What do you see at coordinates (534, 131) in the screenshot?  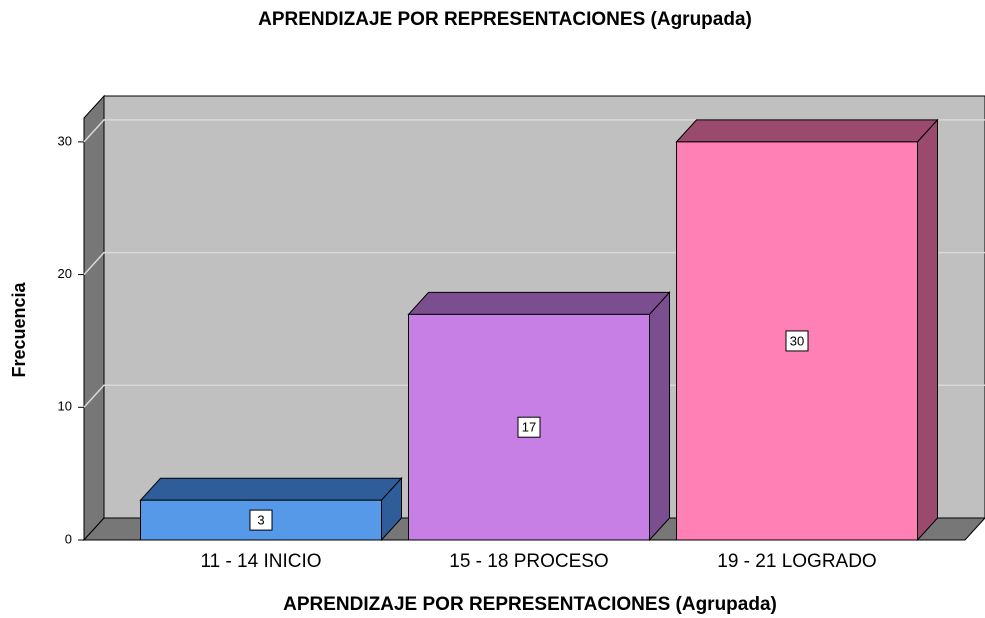 I see `grid-line` at bounding box center [534, 131].